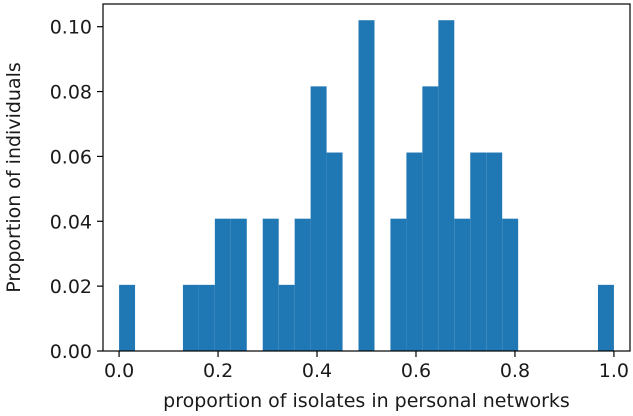 The height and width of the screenshot is (416, 633). I want to click on x-axis: 0.0 0.2 0.4 0.6 0.8 1.0, so click(366, 366).